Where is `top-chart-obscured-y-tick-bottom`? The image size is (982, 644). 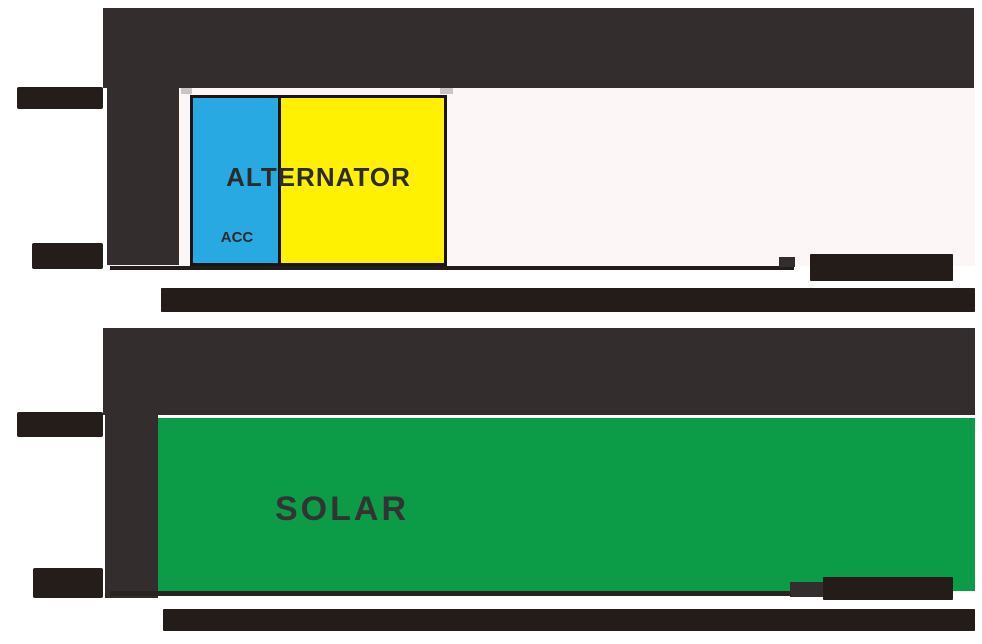
top-chart-obscured-y-tick-bottom is located at coordinates (67, 256).